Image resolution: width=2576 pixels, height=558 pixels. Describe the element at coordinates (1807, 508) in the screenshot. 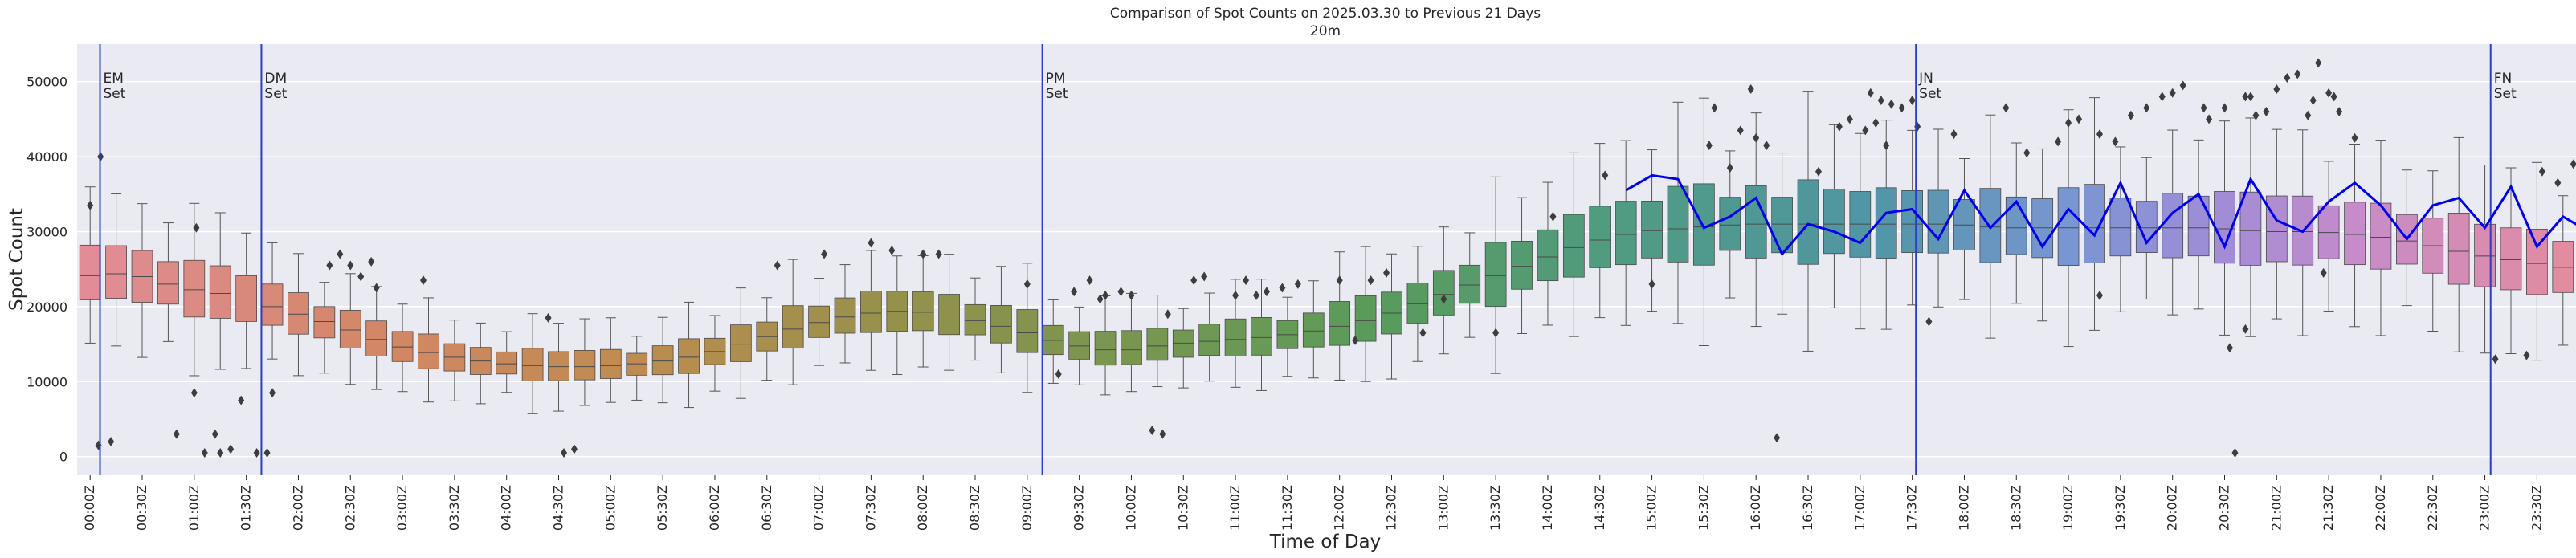

I see `x-tick-label: 16:30Z` at that location.